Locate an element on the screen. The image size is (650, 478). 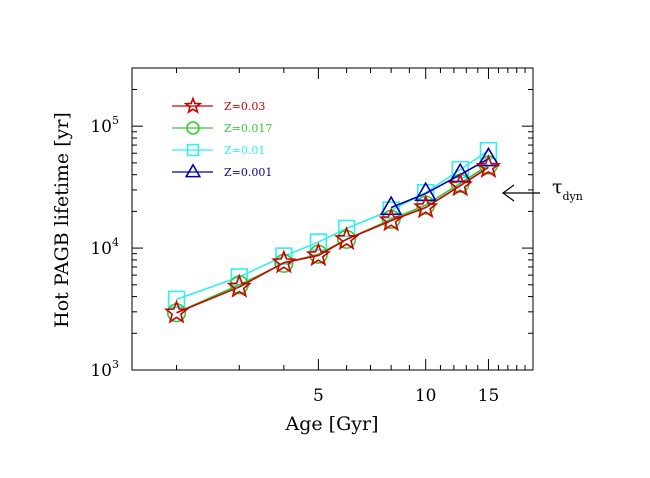
legend-marker-circle is located at coordinates (193, 128).